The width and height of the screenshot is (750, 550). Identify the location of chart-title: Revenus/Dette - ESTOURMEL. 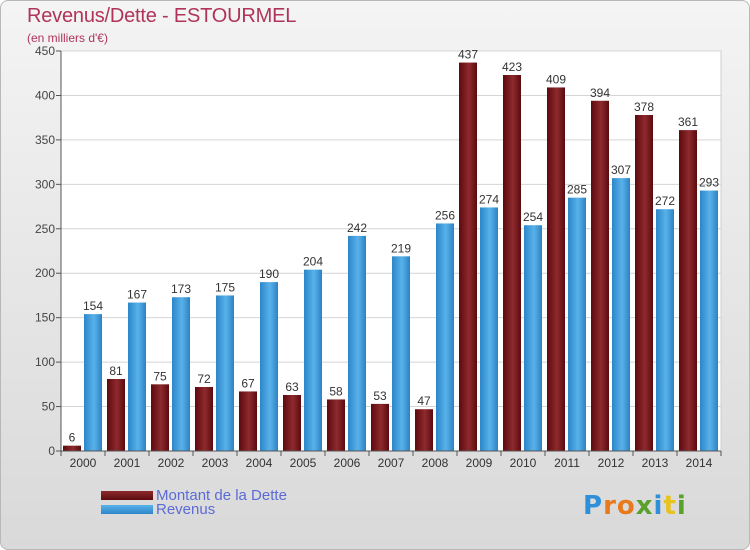
(162, 16).